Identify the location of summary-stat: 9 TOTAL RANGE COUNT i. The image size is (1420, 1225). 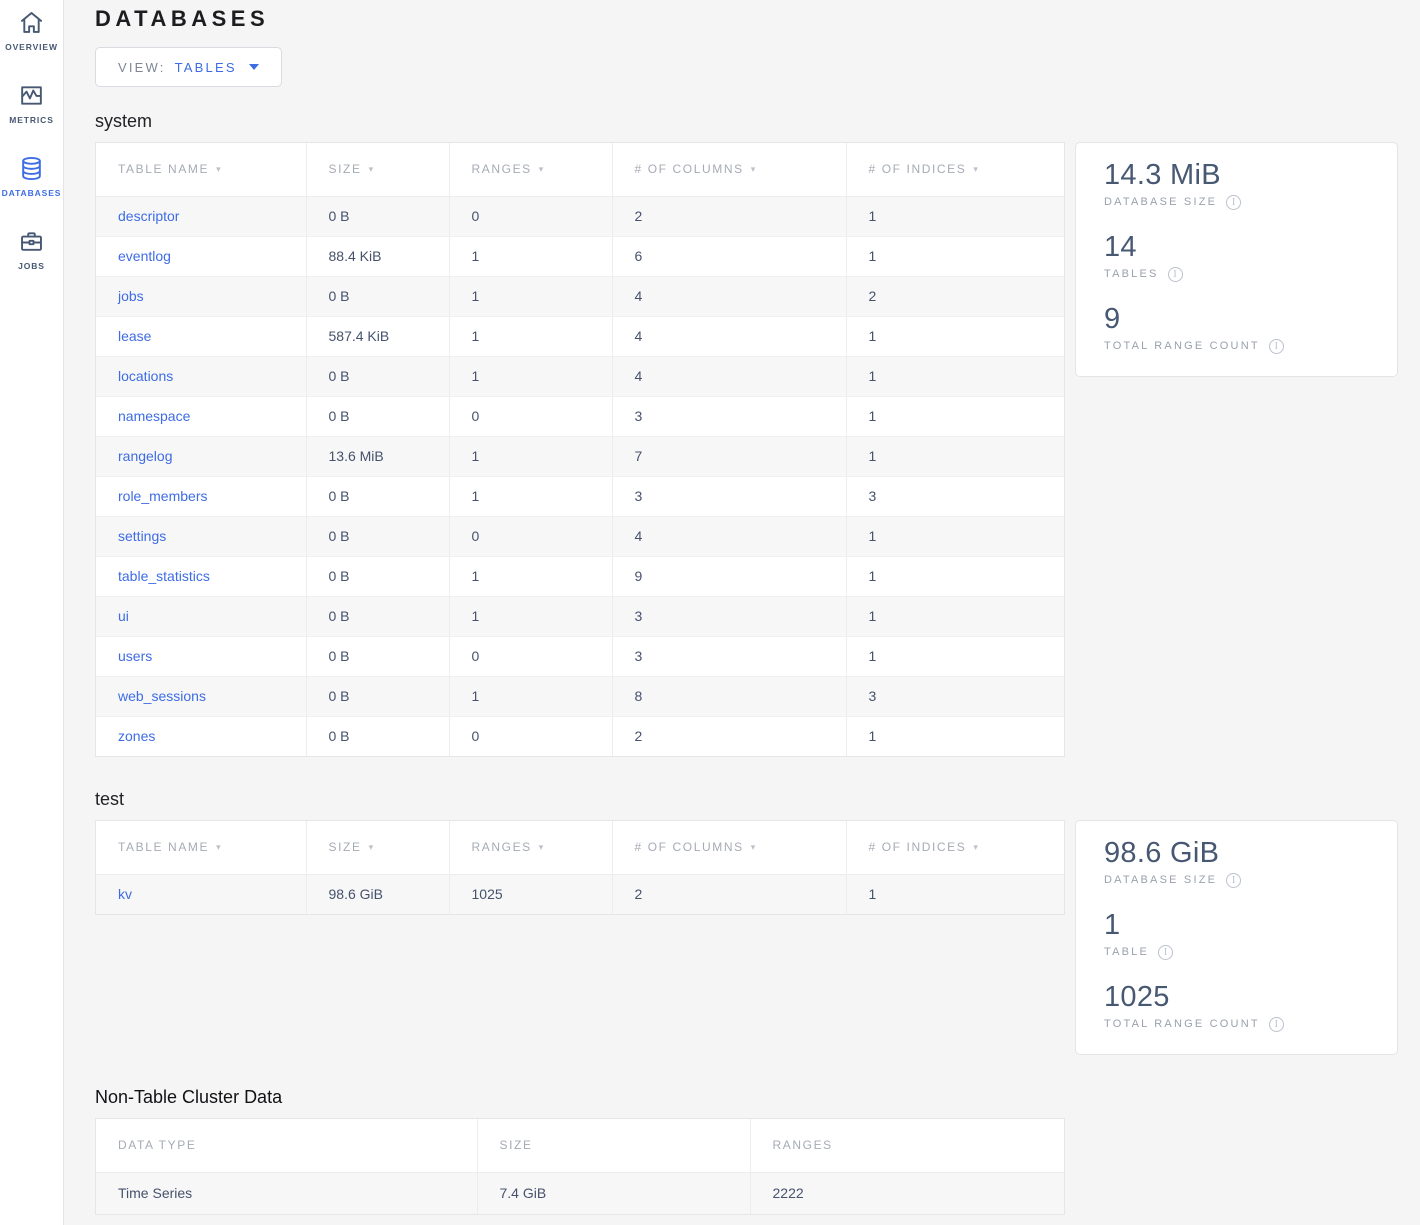
(1236, 328).